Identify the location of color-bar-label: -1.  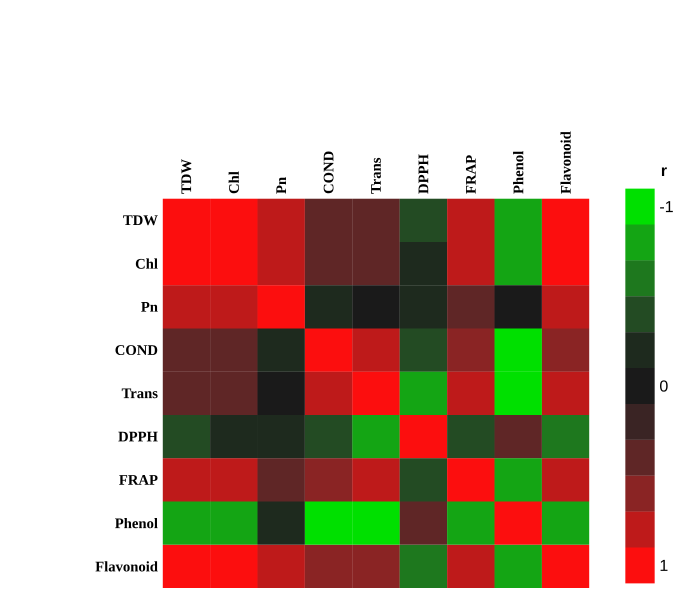
(666, 206).